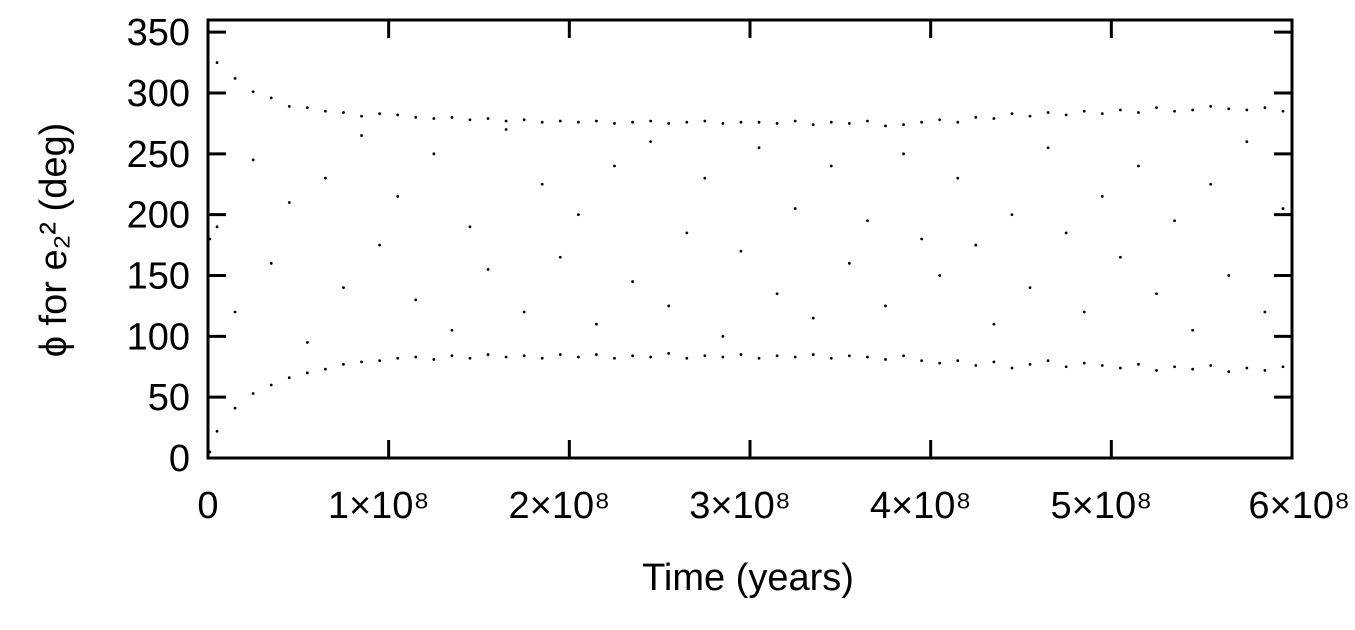 The height and width of the screenshot is (630, 1355). I want to click on y-tick-label: 100, so click(158, 337).